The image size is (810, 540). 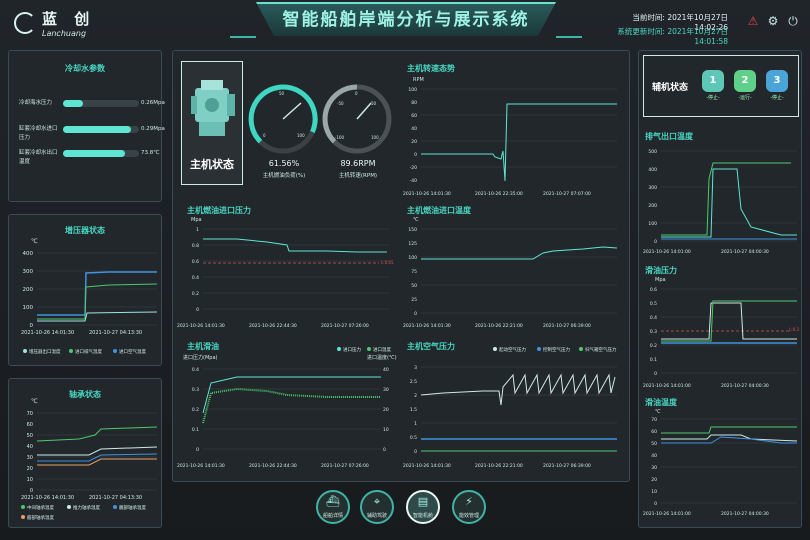 I want to click on svg-text: 2, so click(x=415, y=396).